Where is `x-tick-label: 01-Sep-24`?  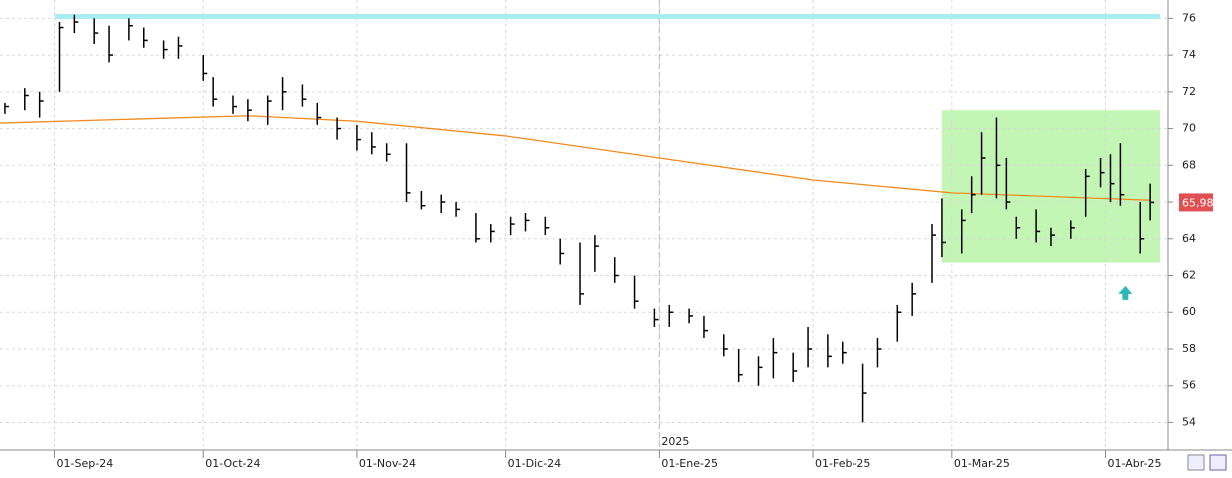 x-tick-label: 01-Sep-24 is located at coordinates (85, 463).